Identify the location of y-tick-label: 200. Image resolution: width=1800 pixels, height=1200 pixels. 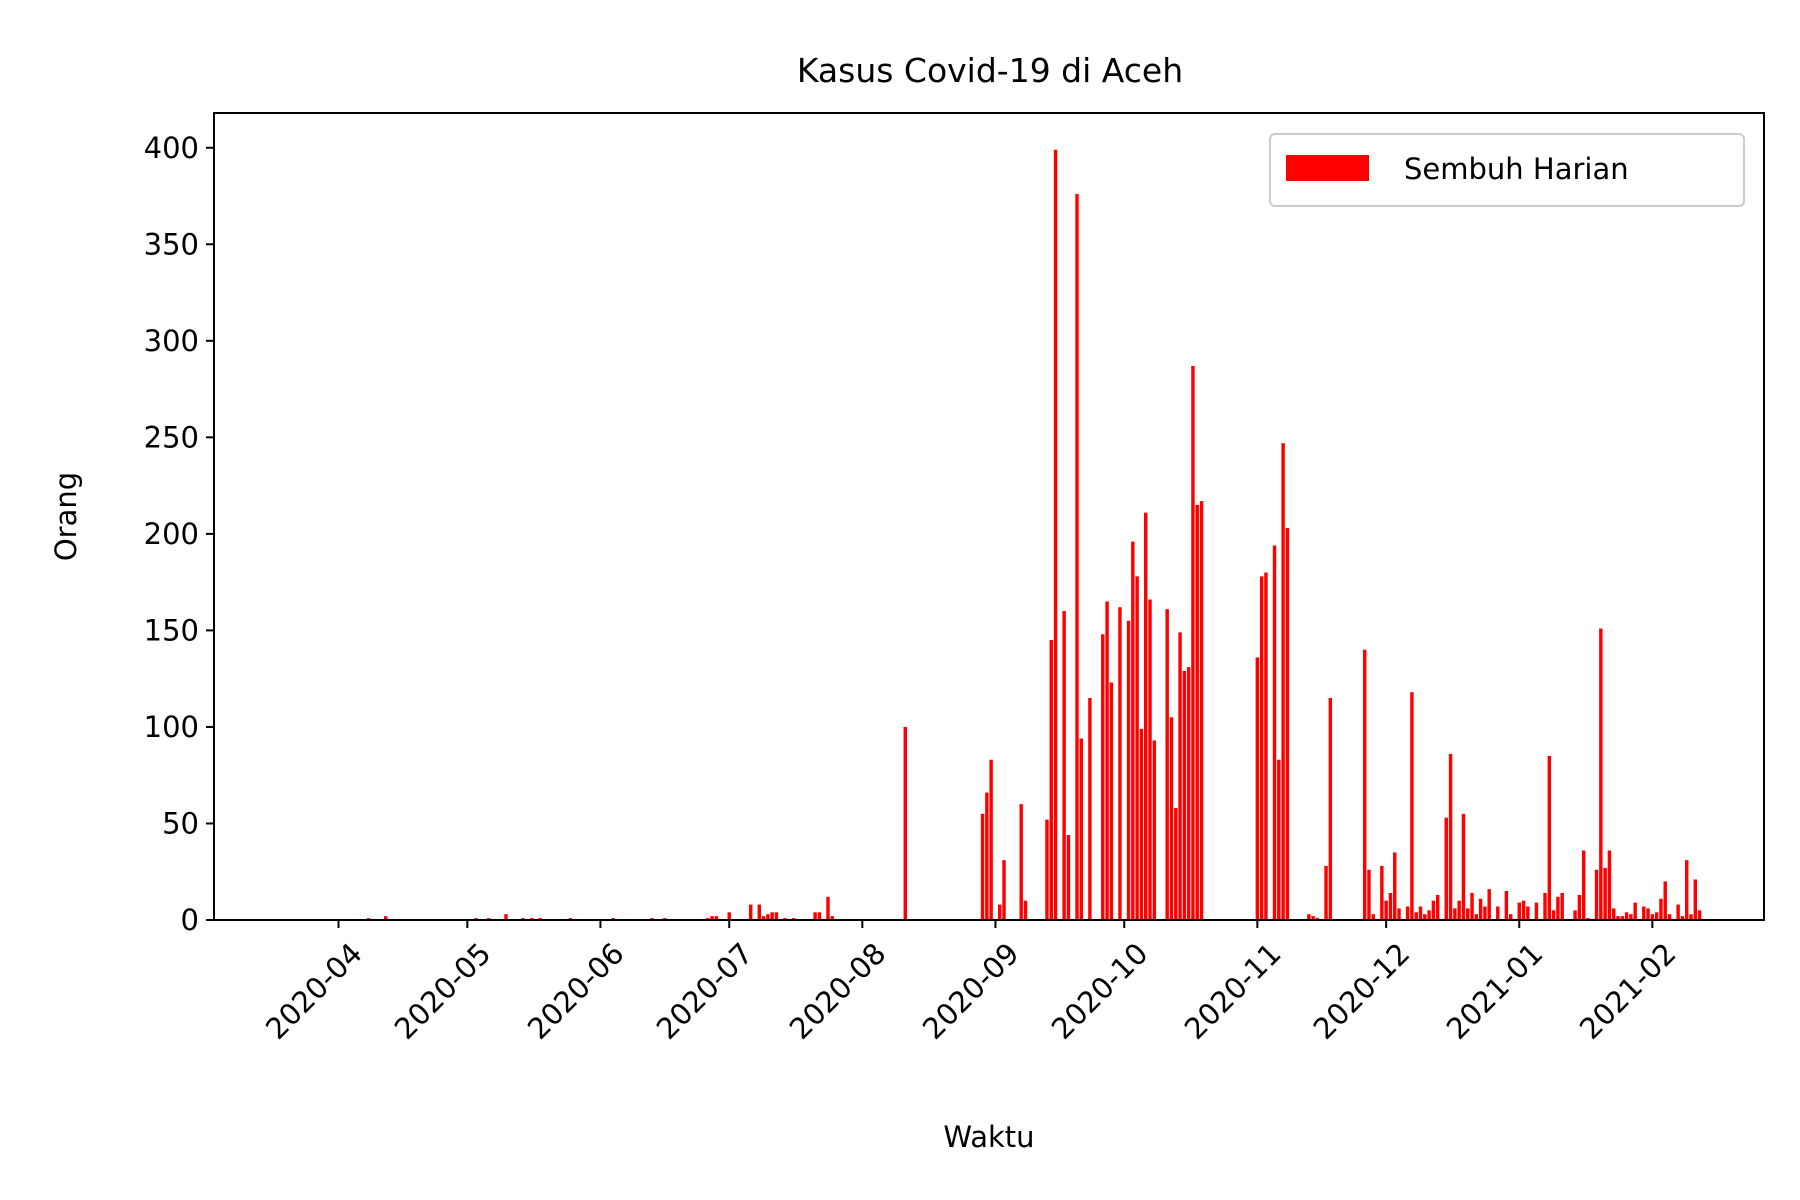
(171, 534).